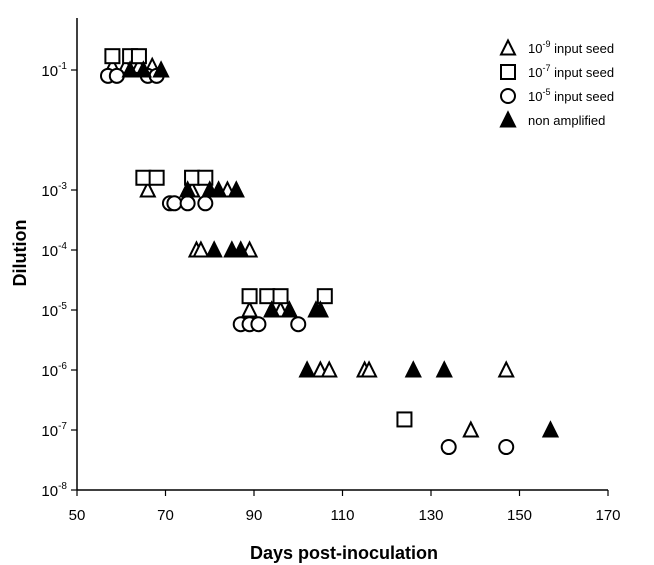 The width and height of the screenshot is (654, 565). Describe the element at coordinates (254, 515) in the screenshot. I see `x-tick-label: 90` at that location.